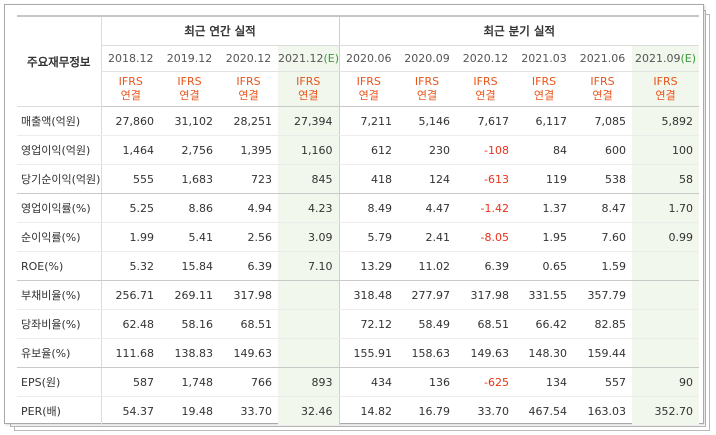  What do you see at coordinates (427, 382) in the screenshot?
I see `table-cell: 136` at bounding box center [427, 382].